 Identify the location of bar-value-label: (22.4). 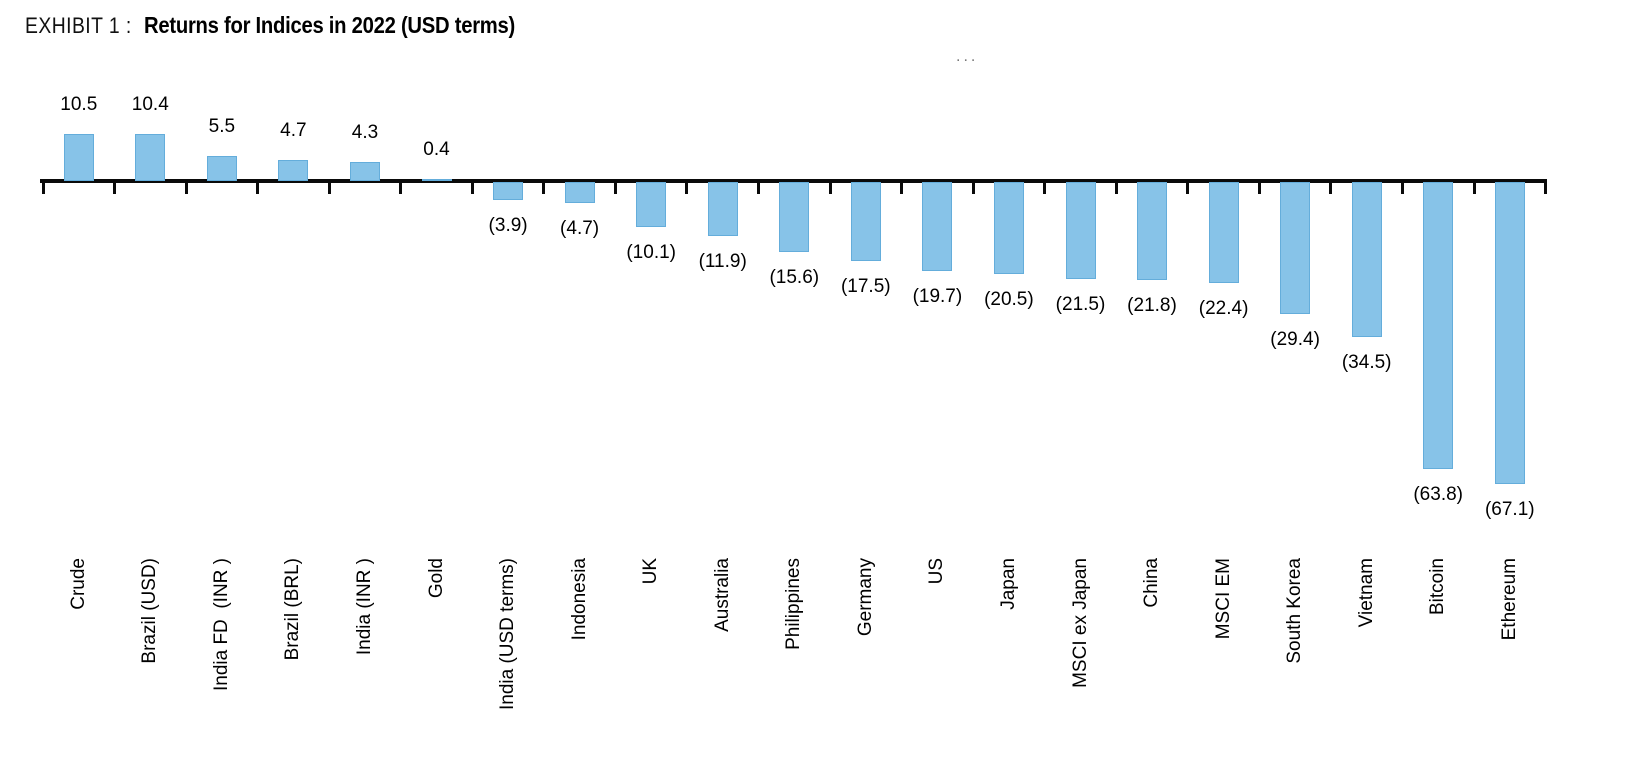
(1223, 308).